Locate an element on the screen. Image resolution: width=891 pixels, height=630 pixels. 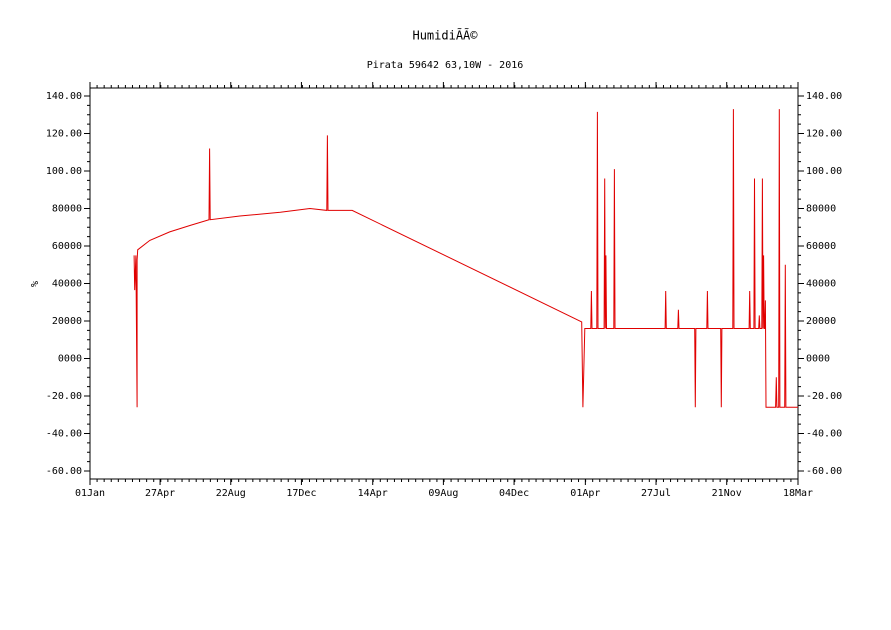
y-tick-label-right: 60000 is located at coordinates (821, 246).